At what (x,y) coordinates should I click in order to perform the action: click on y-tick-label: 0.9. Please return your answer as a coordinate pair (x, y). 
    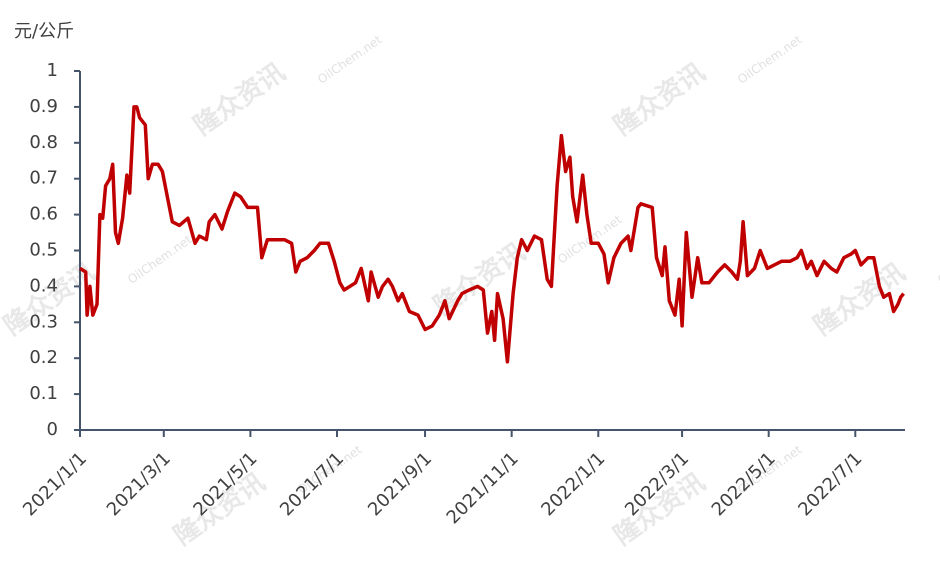
    Looking at the image, I should click on (43, 106).